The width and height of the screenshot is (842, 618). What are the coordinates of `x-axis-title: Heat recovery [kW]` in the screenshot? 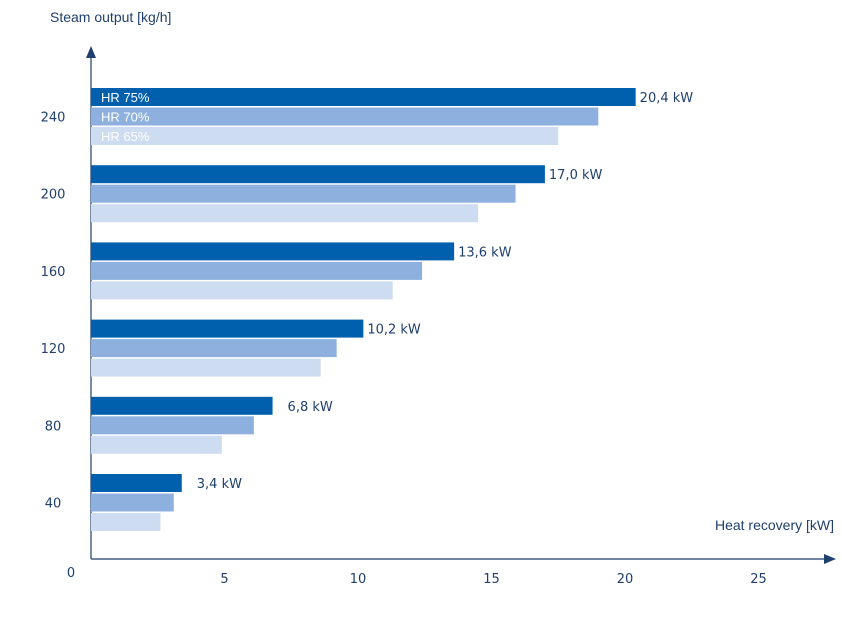 It's located at (774, 525).